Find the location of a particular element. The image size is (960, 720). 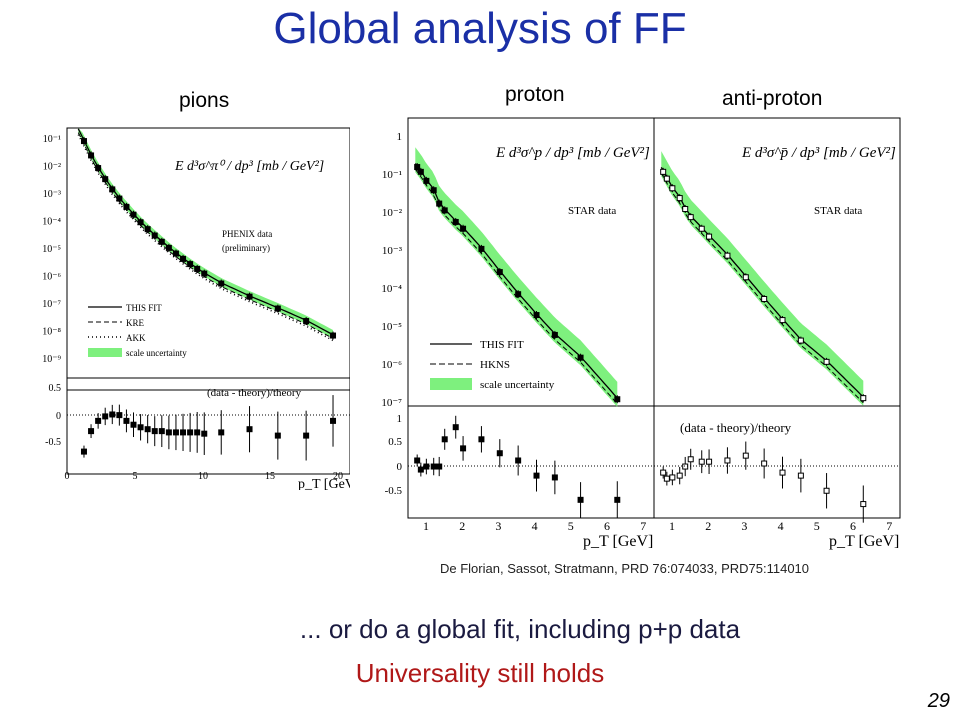

proton-legend-data: STAR data is located at coordinates (592, 211).